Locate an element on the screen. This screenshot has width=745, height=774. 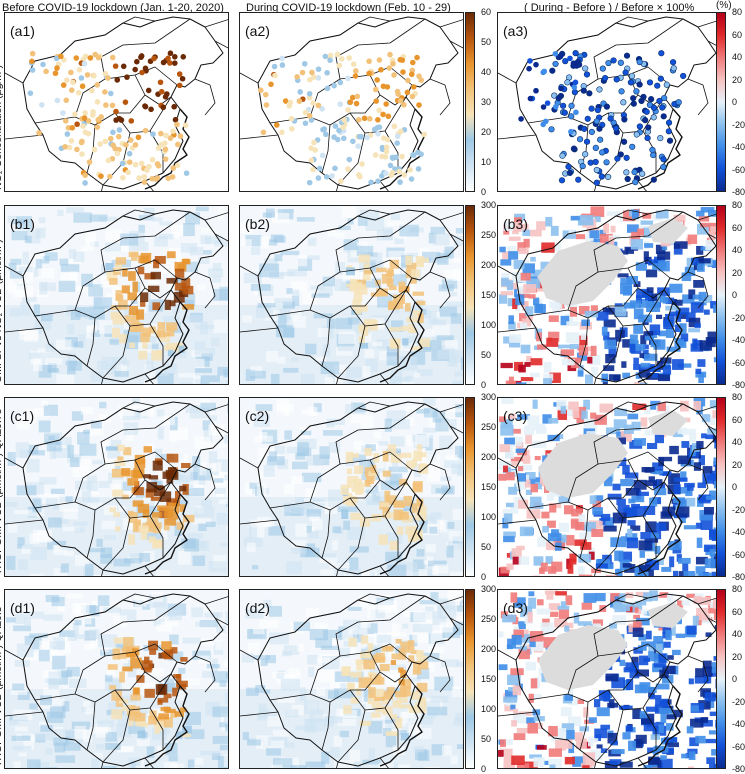
map-panel-b3: (b3) is located at coordinates (609, 295).